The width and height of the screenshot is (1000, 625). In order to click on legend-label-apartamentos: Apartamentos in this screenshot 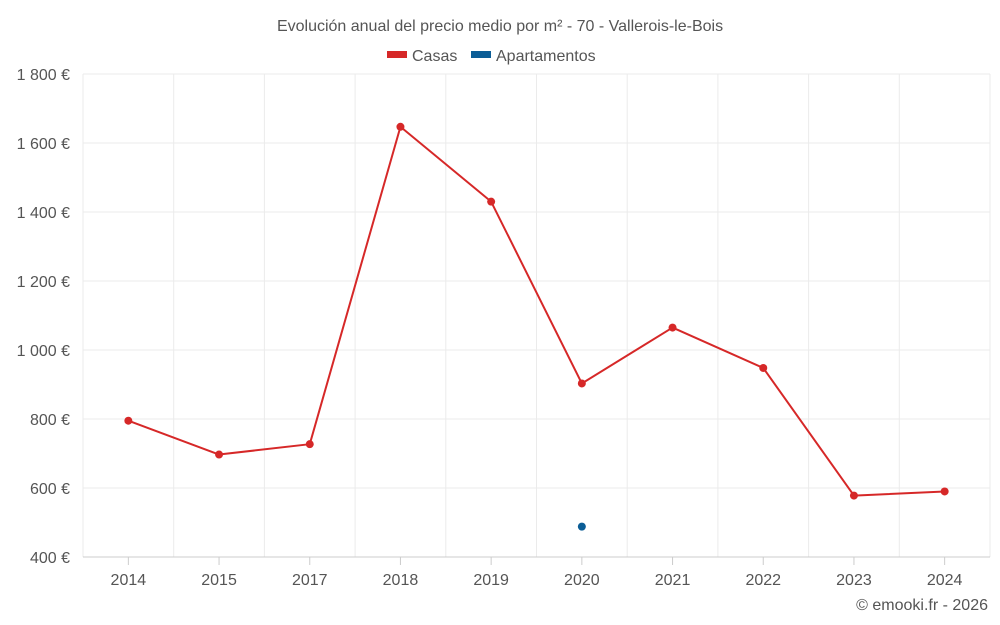, I will do `click(546, 56)`.